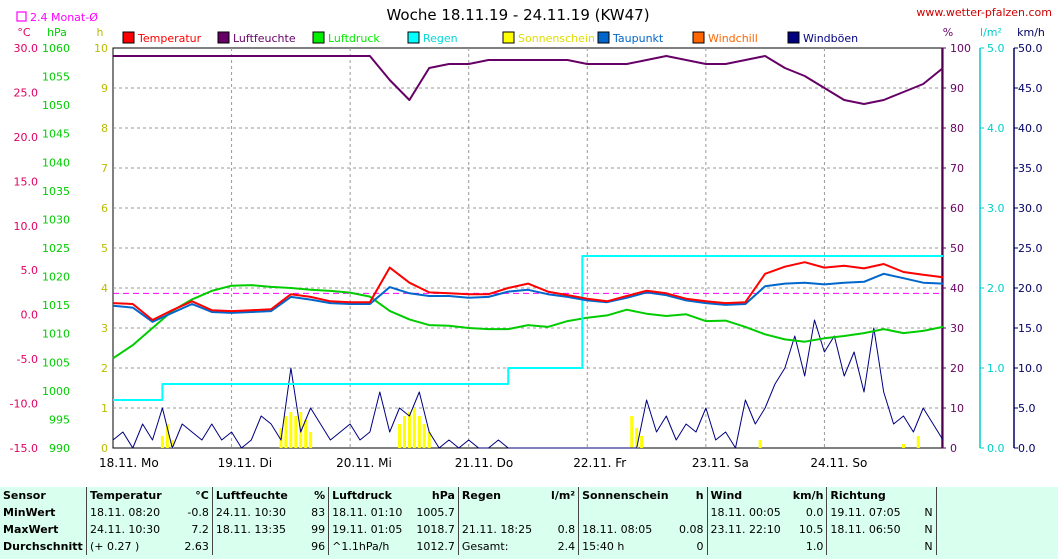 This screenshot has width=1058, height=559. Describe the element at coordinates (957, 288) in the screenshot. I see `humidity-tick-label: 40` at that location.